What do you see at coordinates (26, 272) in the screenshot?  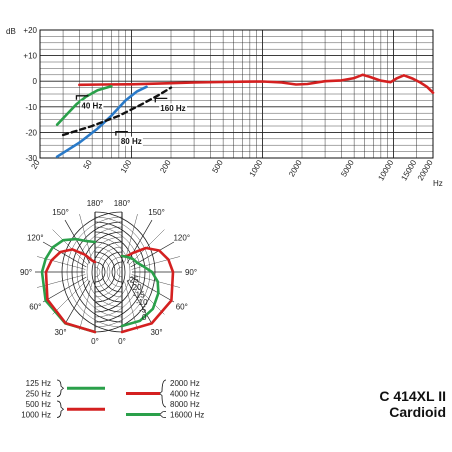 I see `polar-angle-label-left: 90°` at bounding box center [26, 272].